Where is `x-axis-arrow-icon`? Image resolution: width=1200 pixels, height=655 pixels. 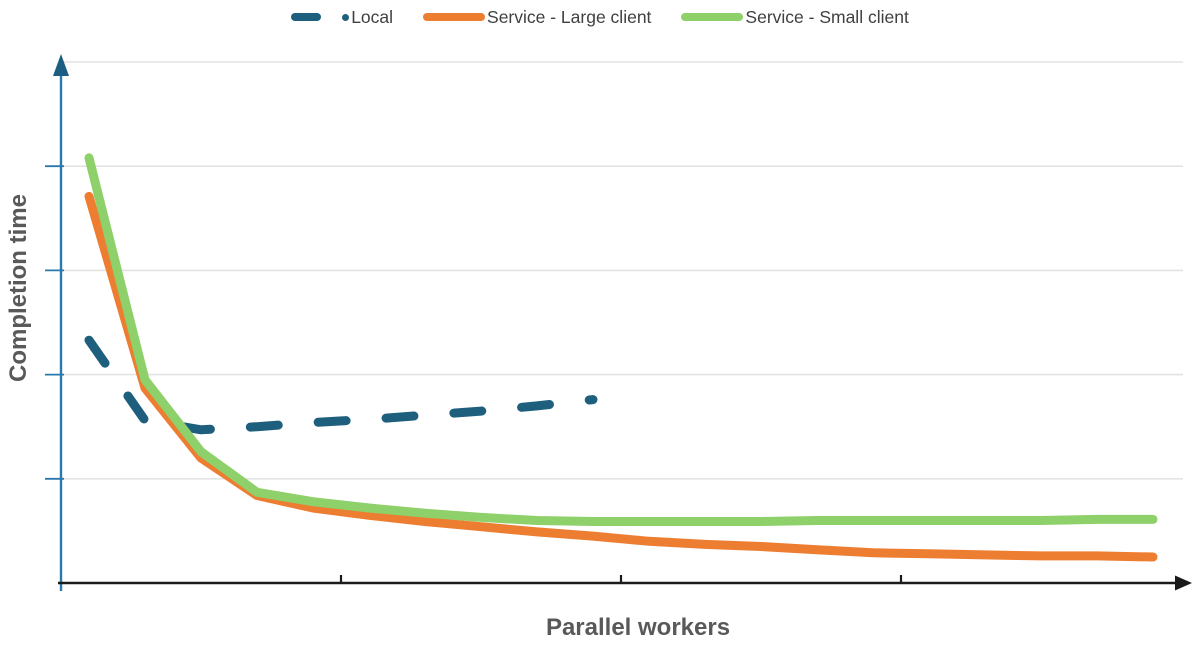
x-axis-arrow-icon is located at coordinates (1183, 583).